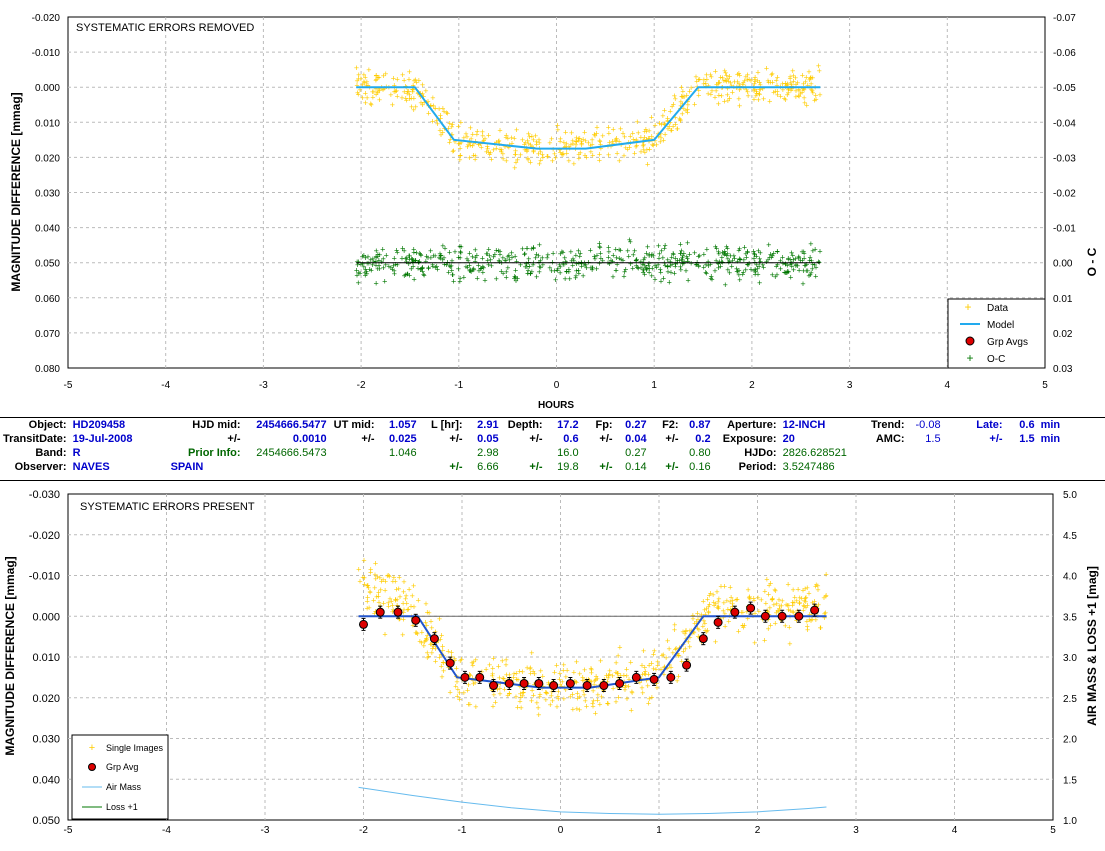  I want to click on legend-grp-label: Grp Avgs, so click(1007, 342).